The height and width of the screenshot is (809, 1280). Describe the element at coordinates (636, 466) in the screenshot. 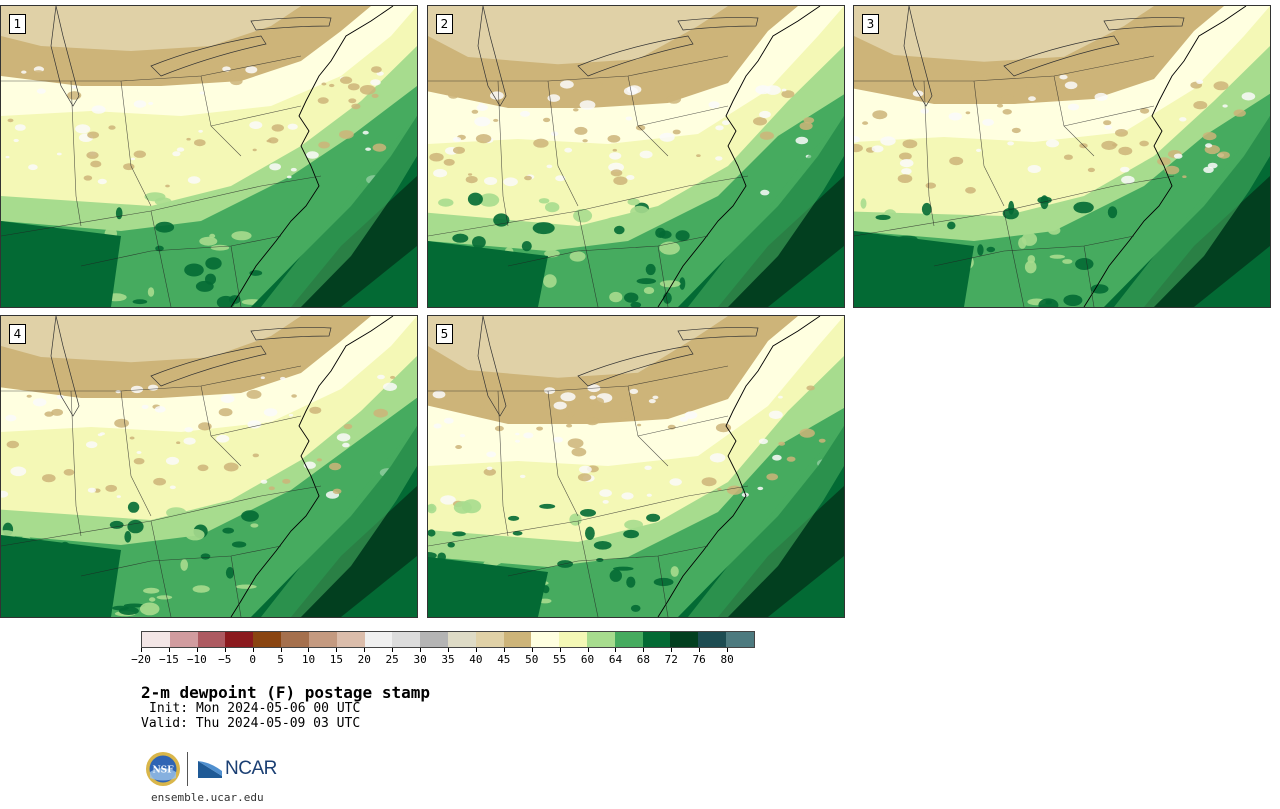

I see `map-panel-5: 5` at that location.